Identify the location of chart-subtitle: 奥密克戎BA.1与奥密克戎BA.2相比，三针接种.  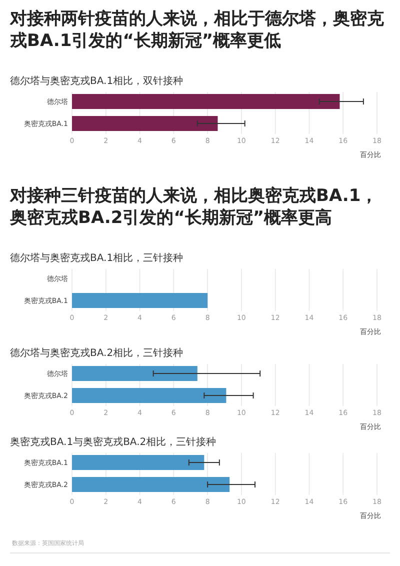
(113, 442).